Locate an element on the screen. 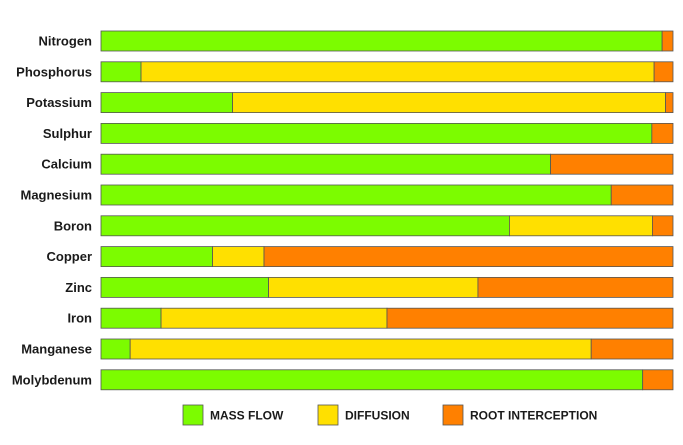  category-label: Iron is located at coordinates (79, 318).